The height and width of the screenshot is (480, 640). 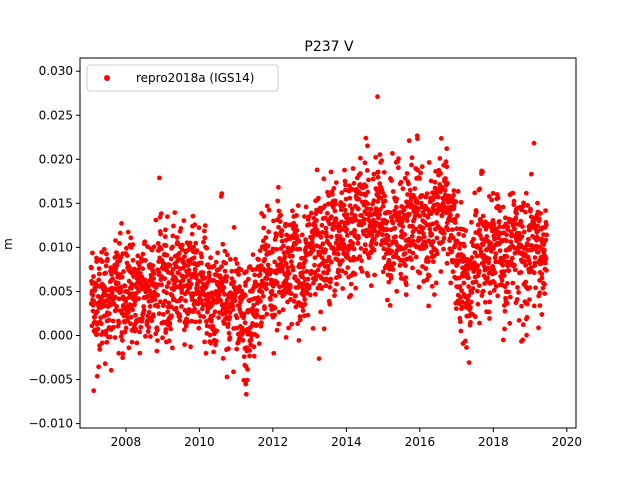 What do you see at coordinates (420, 442) in the screenshot?
I see `x-tick-label: 2016` at bounding box center [420, 442].